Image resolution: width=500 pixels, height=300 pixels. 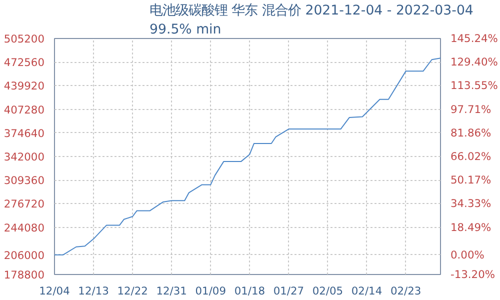 I want to click on x-tick-label: 12/04, so click(x=54, y=291).